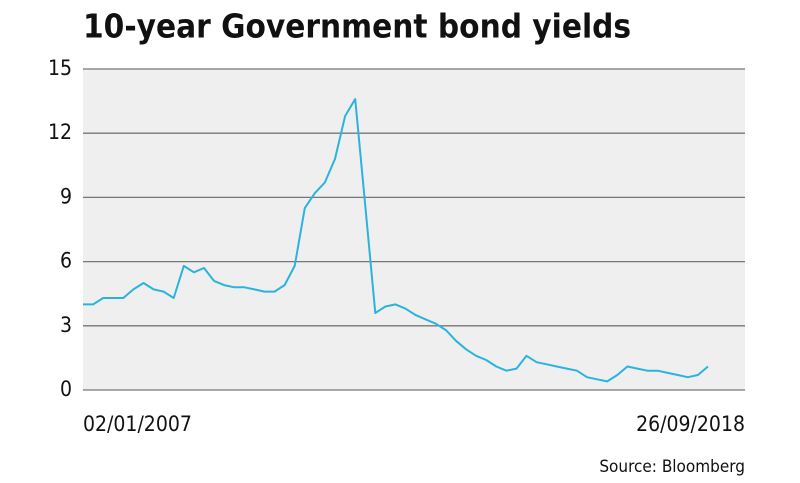  What do you see at coordinates (66, 389) in the screenshot?
I see `y-tick-label: 0` at bounding box center [66, 389].